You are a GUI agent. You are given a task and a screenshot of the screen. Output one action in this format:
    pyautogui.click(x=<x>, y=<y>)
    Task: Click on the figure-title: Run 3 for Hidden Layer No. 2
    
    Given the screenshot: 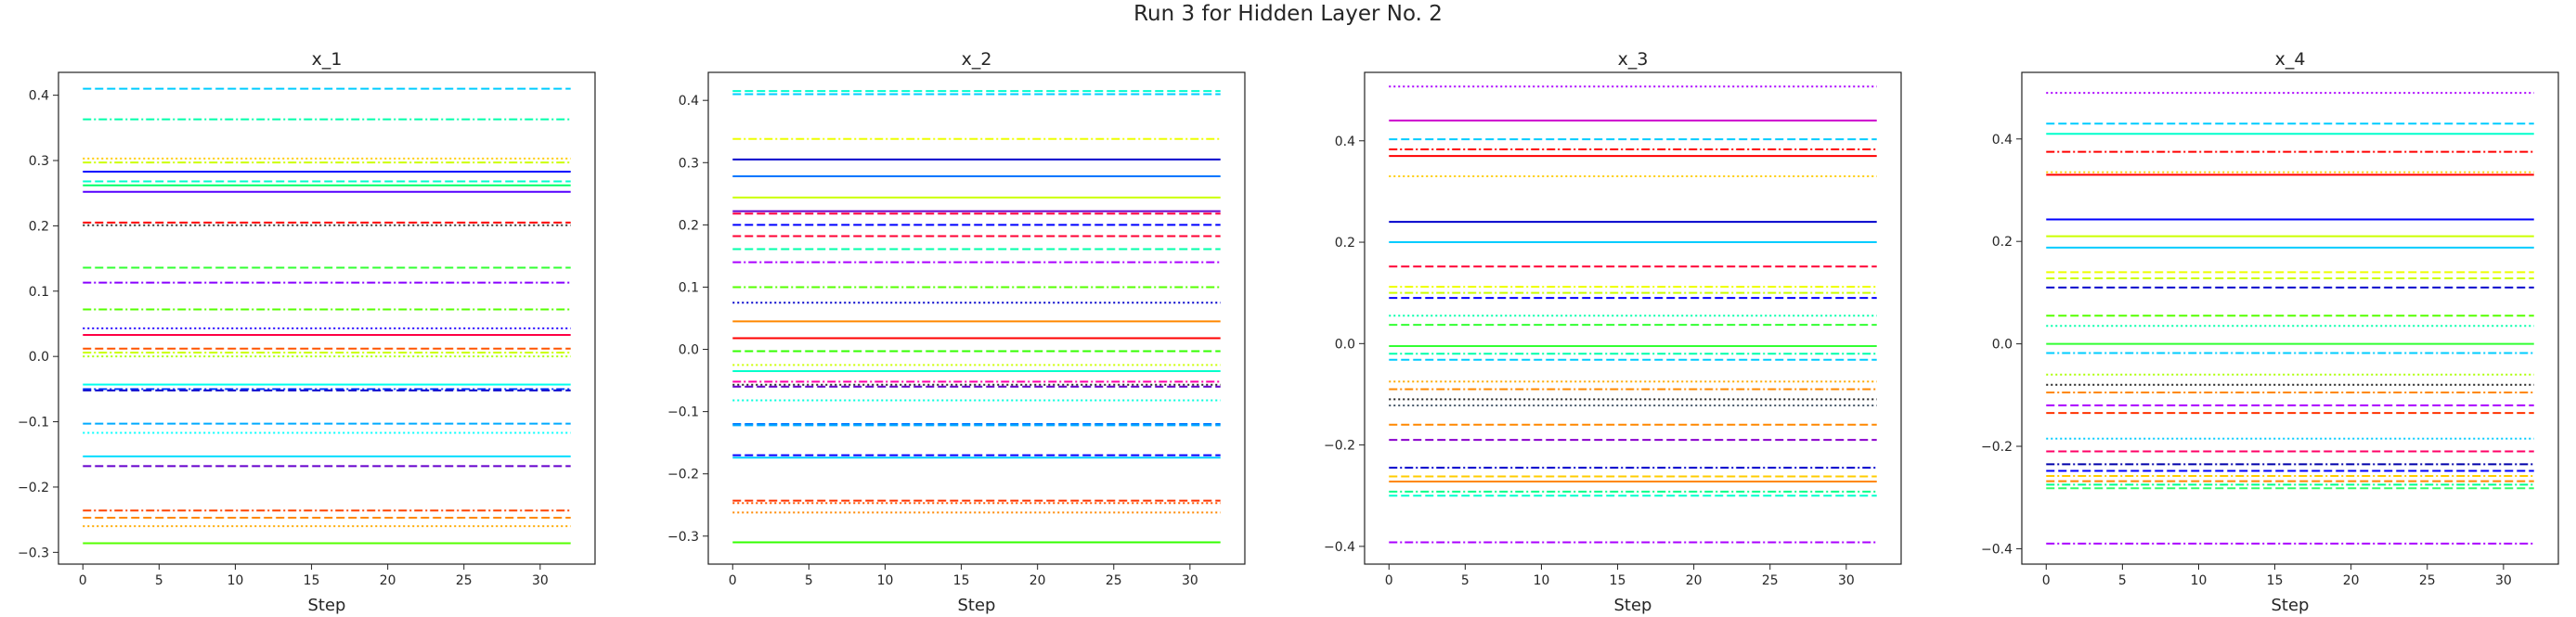 What is the action you would take?
    pyautogui.click(x=1288, y=14)
    